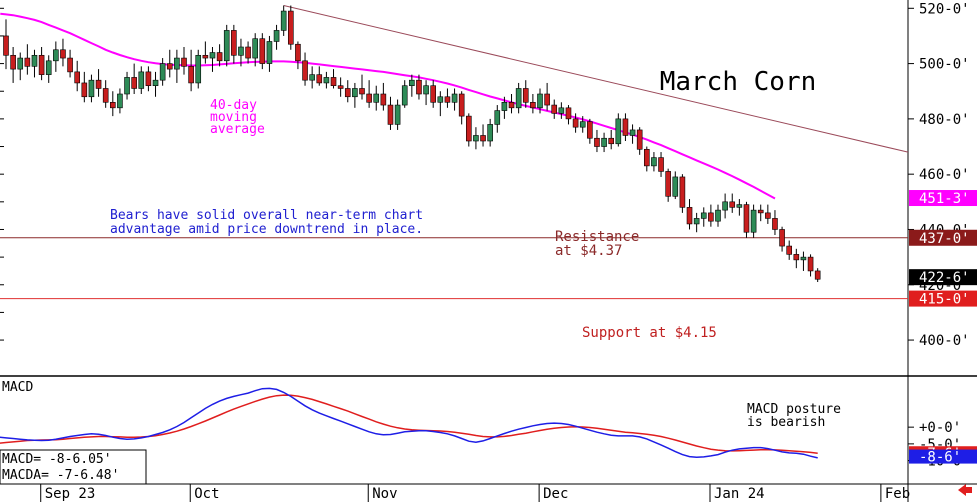  Describe the element at coordinates (940, 458) in the screenshot. I see `macd-value-tag-label: -8-6'` at that location.